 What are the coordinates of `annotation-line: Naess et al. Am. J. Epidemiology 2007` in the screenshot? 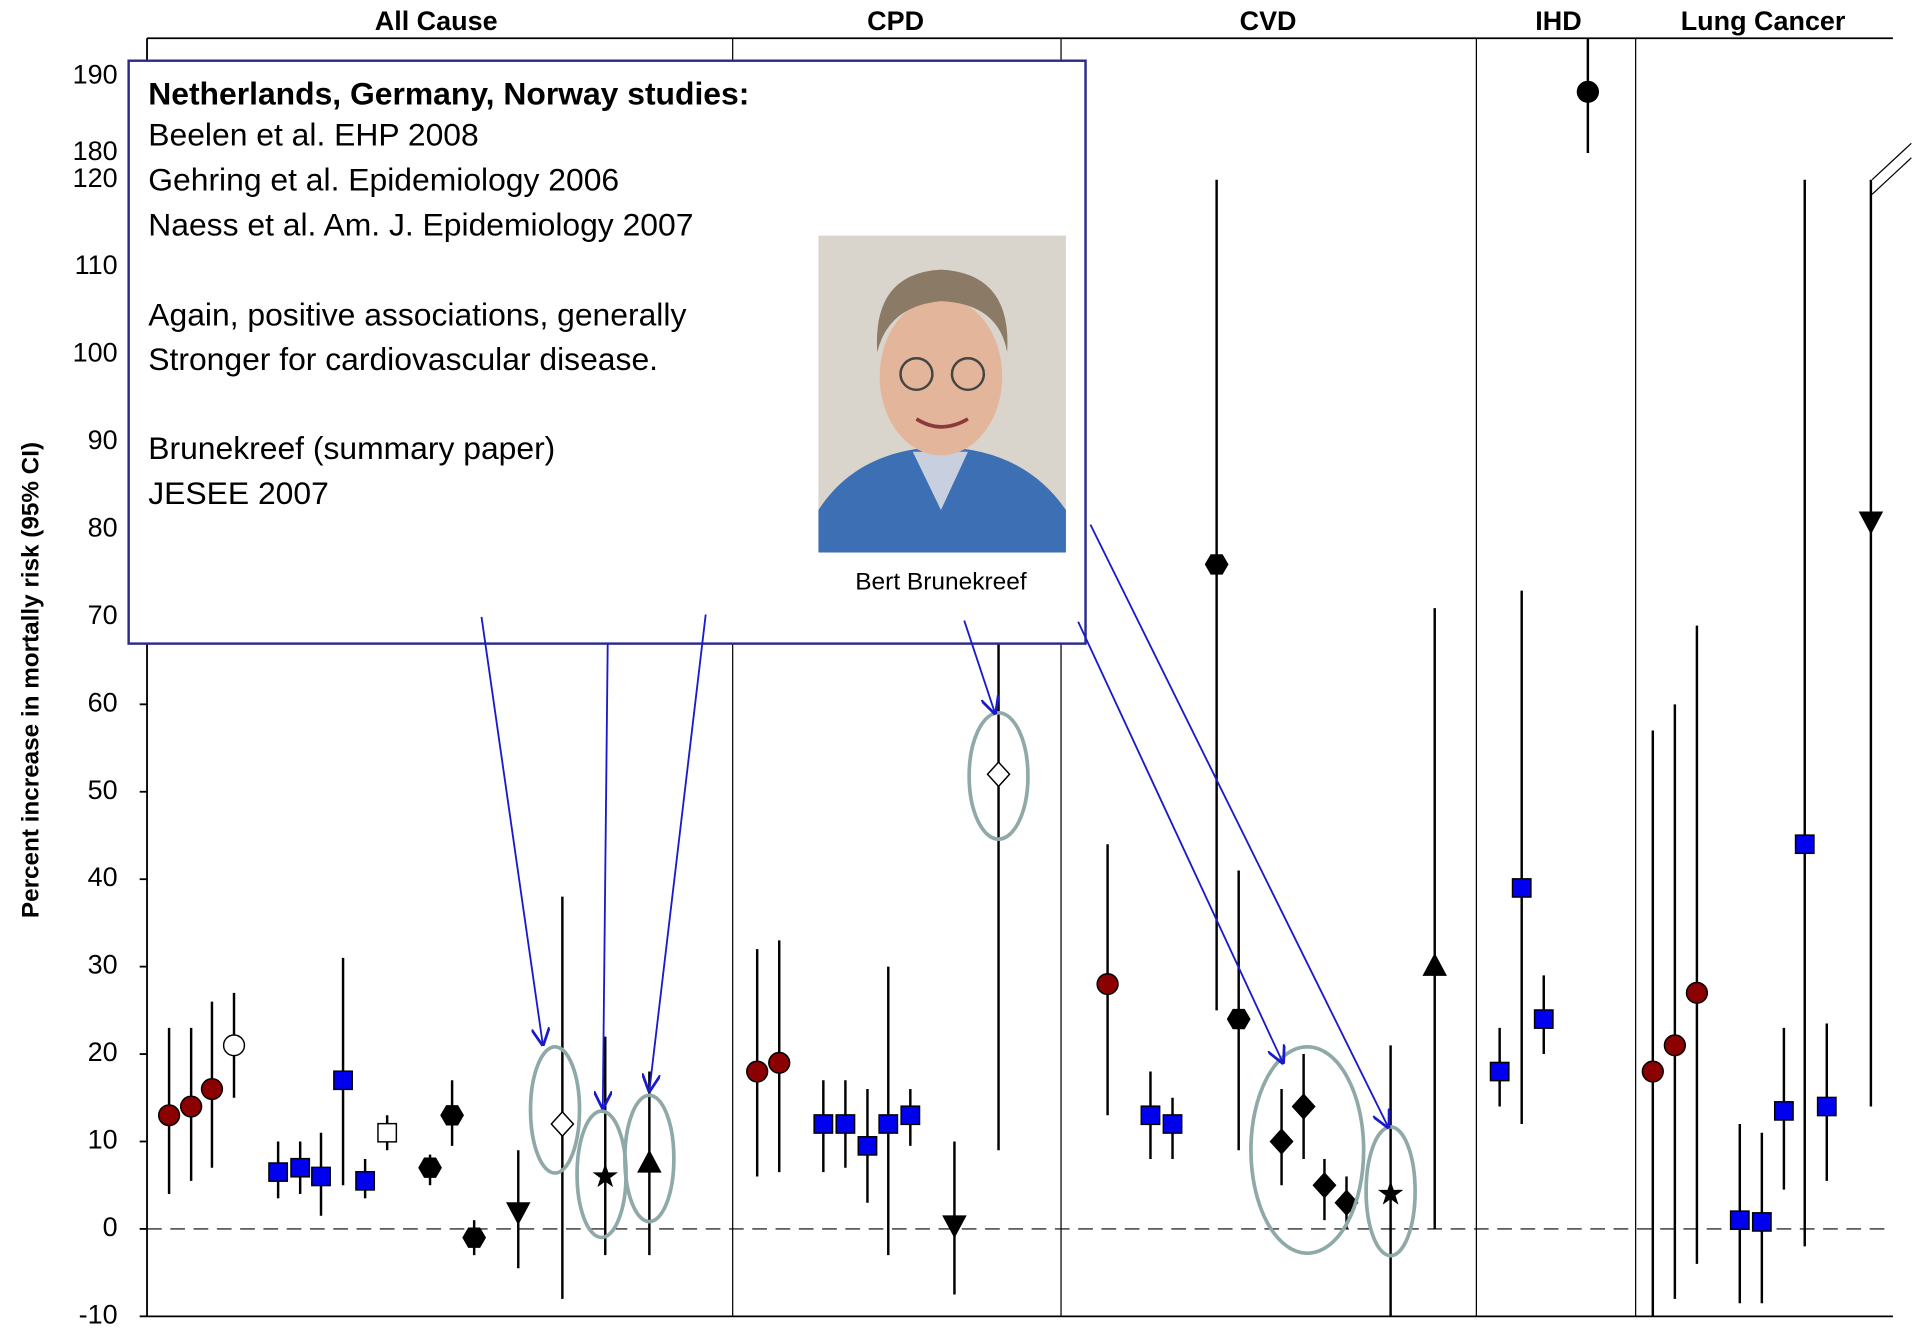 It's located at (420, 225).